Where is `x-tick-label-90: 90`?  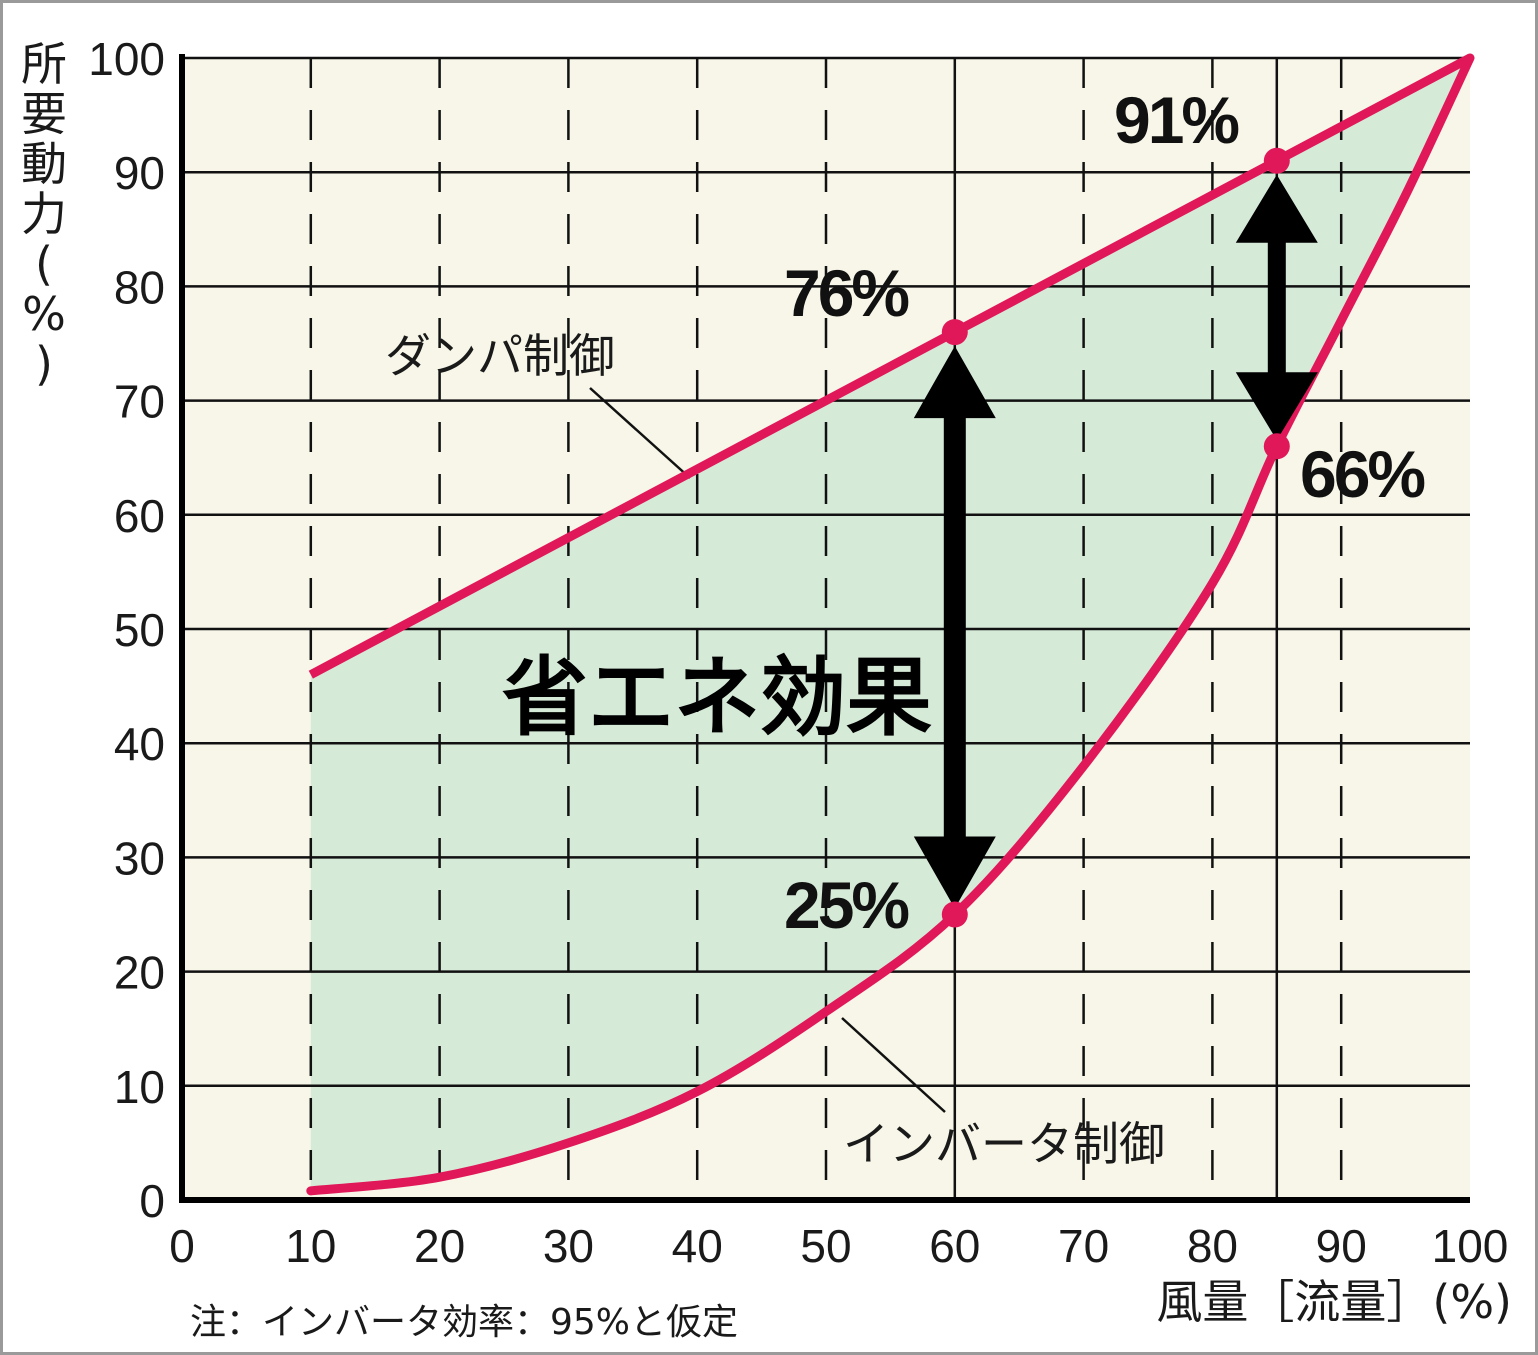 x-tick-label-90: 90 is located at coordinates (1341, 1246).